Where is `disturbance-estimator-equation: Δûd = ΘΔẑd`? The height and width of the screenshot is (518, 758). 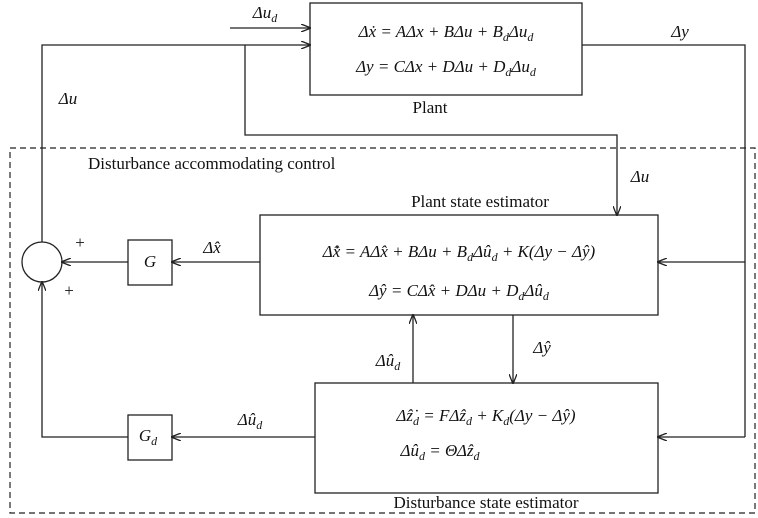
disturbance-estimator-equation: Δûd = ΘΔẑd is located at coordinates (440, 452).